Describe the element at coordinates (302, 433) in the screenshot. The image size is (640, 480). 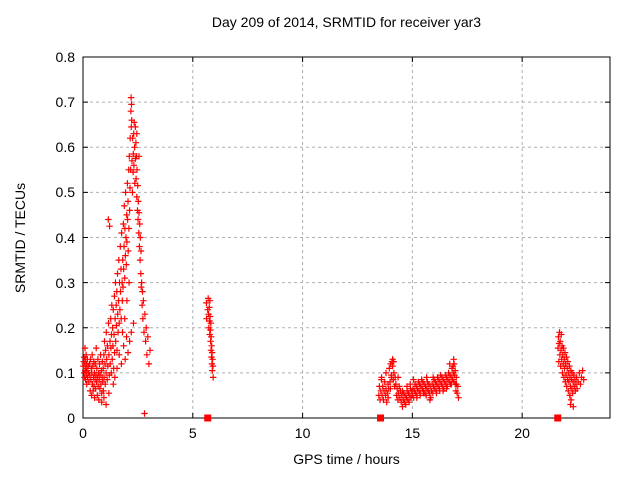
I see `x-tick-label: 10` at that location.